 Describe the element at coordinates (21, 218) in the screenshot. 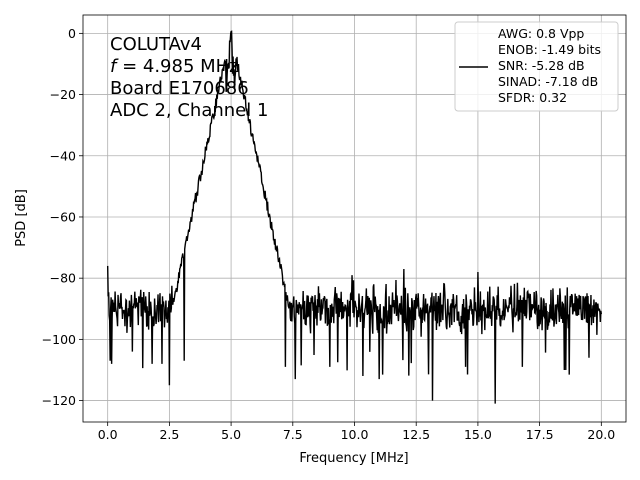

I see `y-axis-label: PSD [dB]` at that location.